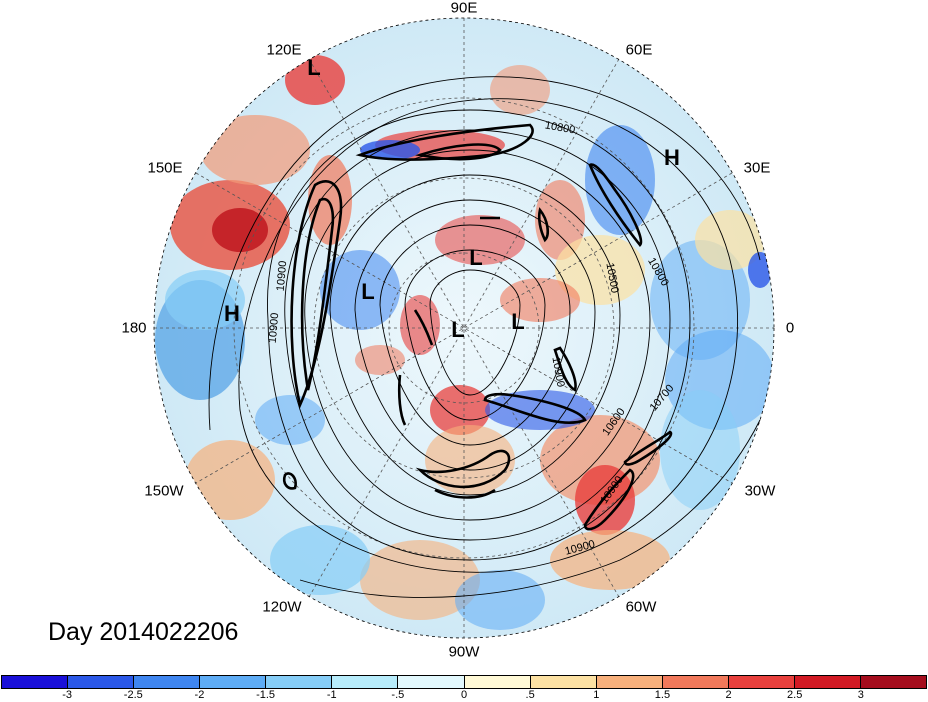 Image resolution: width=928 pixels, height=702 pixels. Describe the element at coordinates (464, 652) in the screenshot. I see `lon-label-90w: 90W` at that location.